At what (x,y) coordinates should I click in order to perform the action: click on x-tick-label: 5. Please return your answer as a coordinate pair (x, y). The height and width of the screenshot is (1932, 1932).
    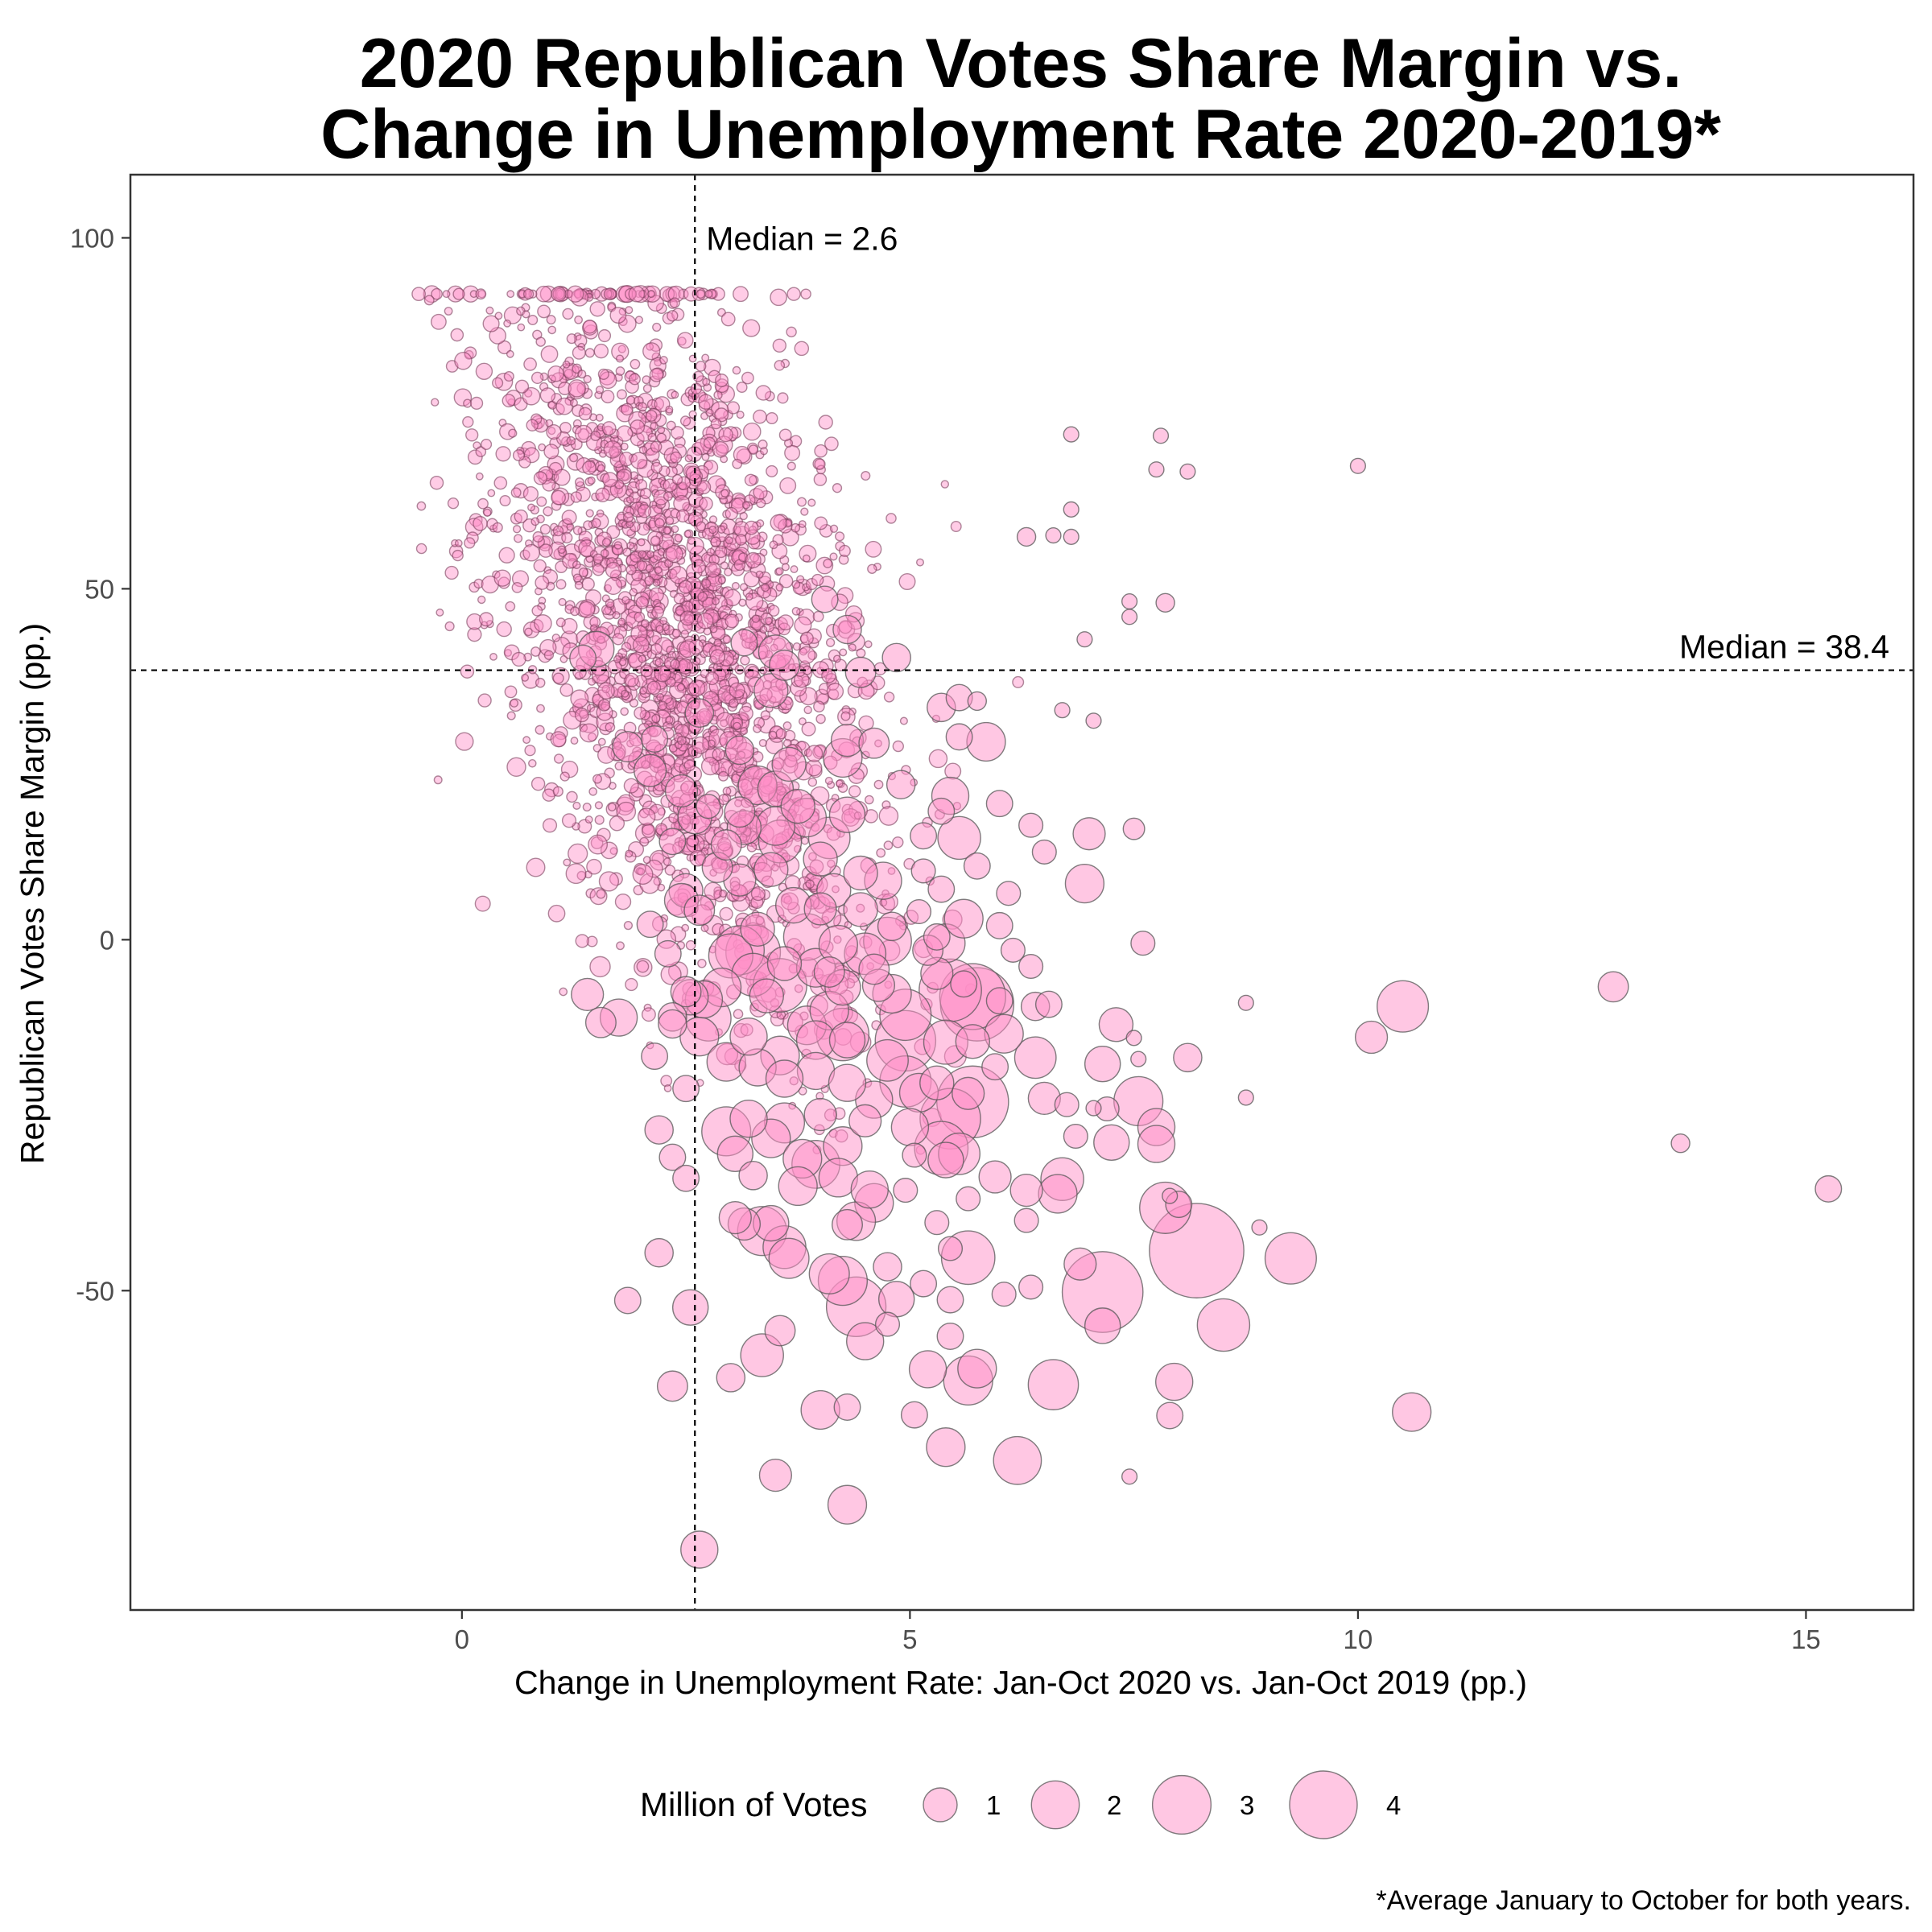
    Looking at the image, I should click on (909, 1639).